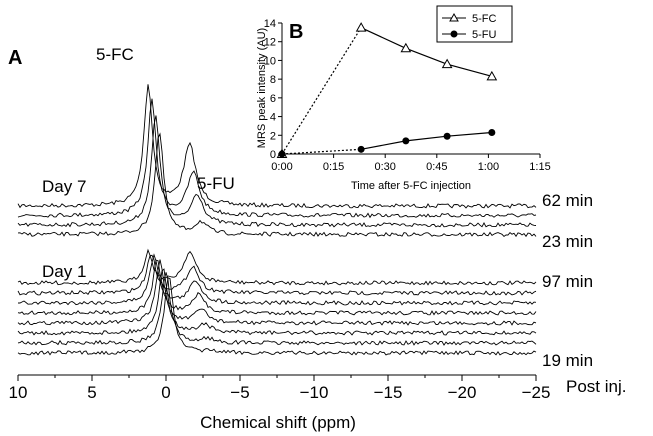  What do you see at coordinates (270, 43) in the screenshot?
I see `y-tick-label-b: 12` at bounding box center [270, 43].